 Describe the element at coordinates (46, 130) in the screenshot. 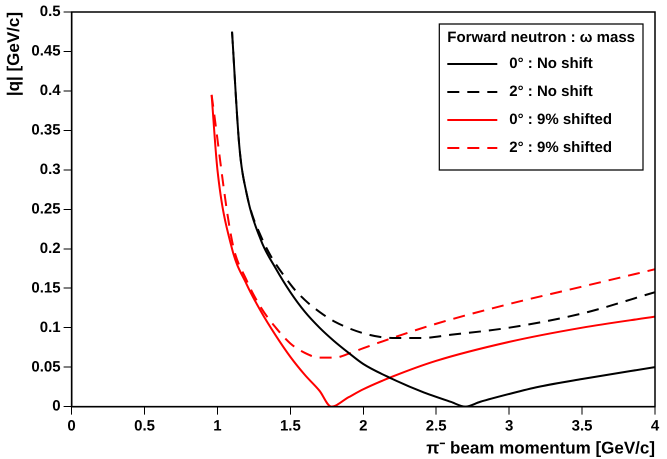

I see `y-tick-label: 0.35` at that location.